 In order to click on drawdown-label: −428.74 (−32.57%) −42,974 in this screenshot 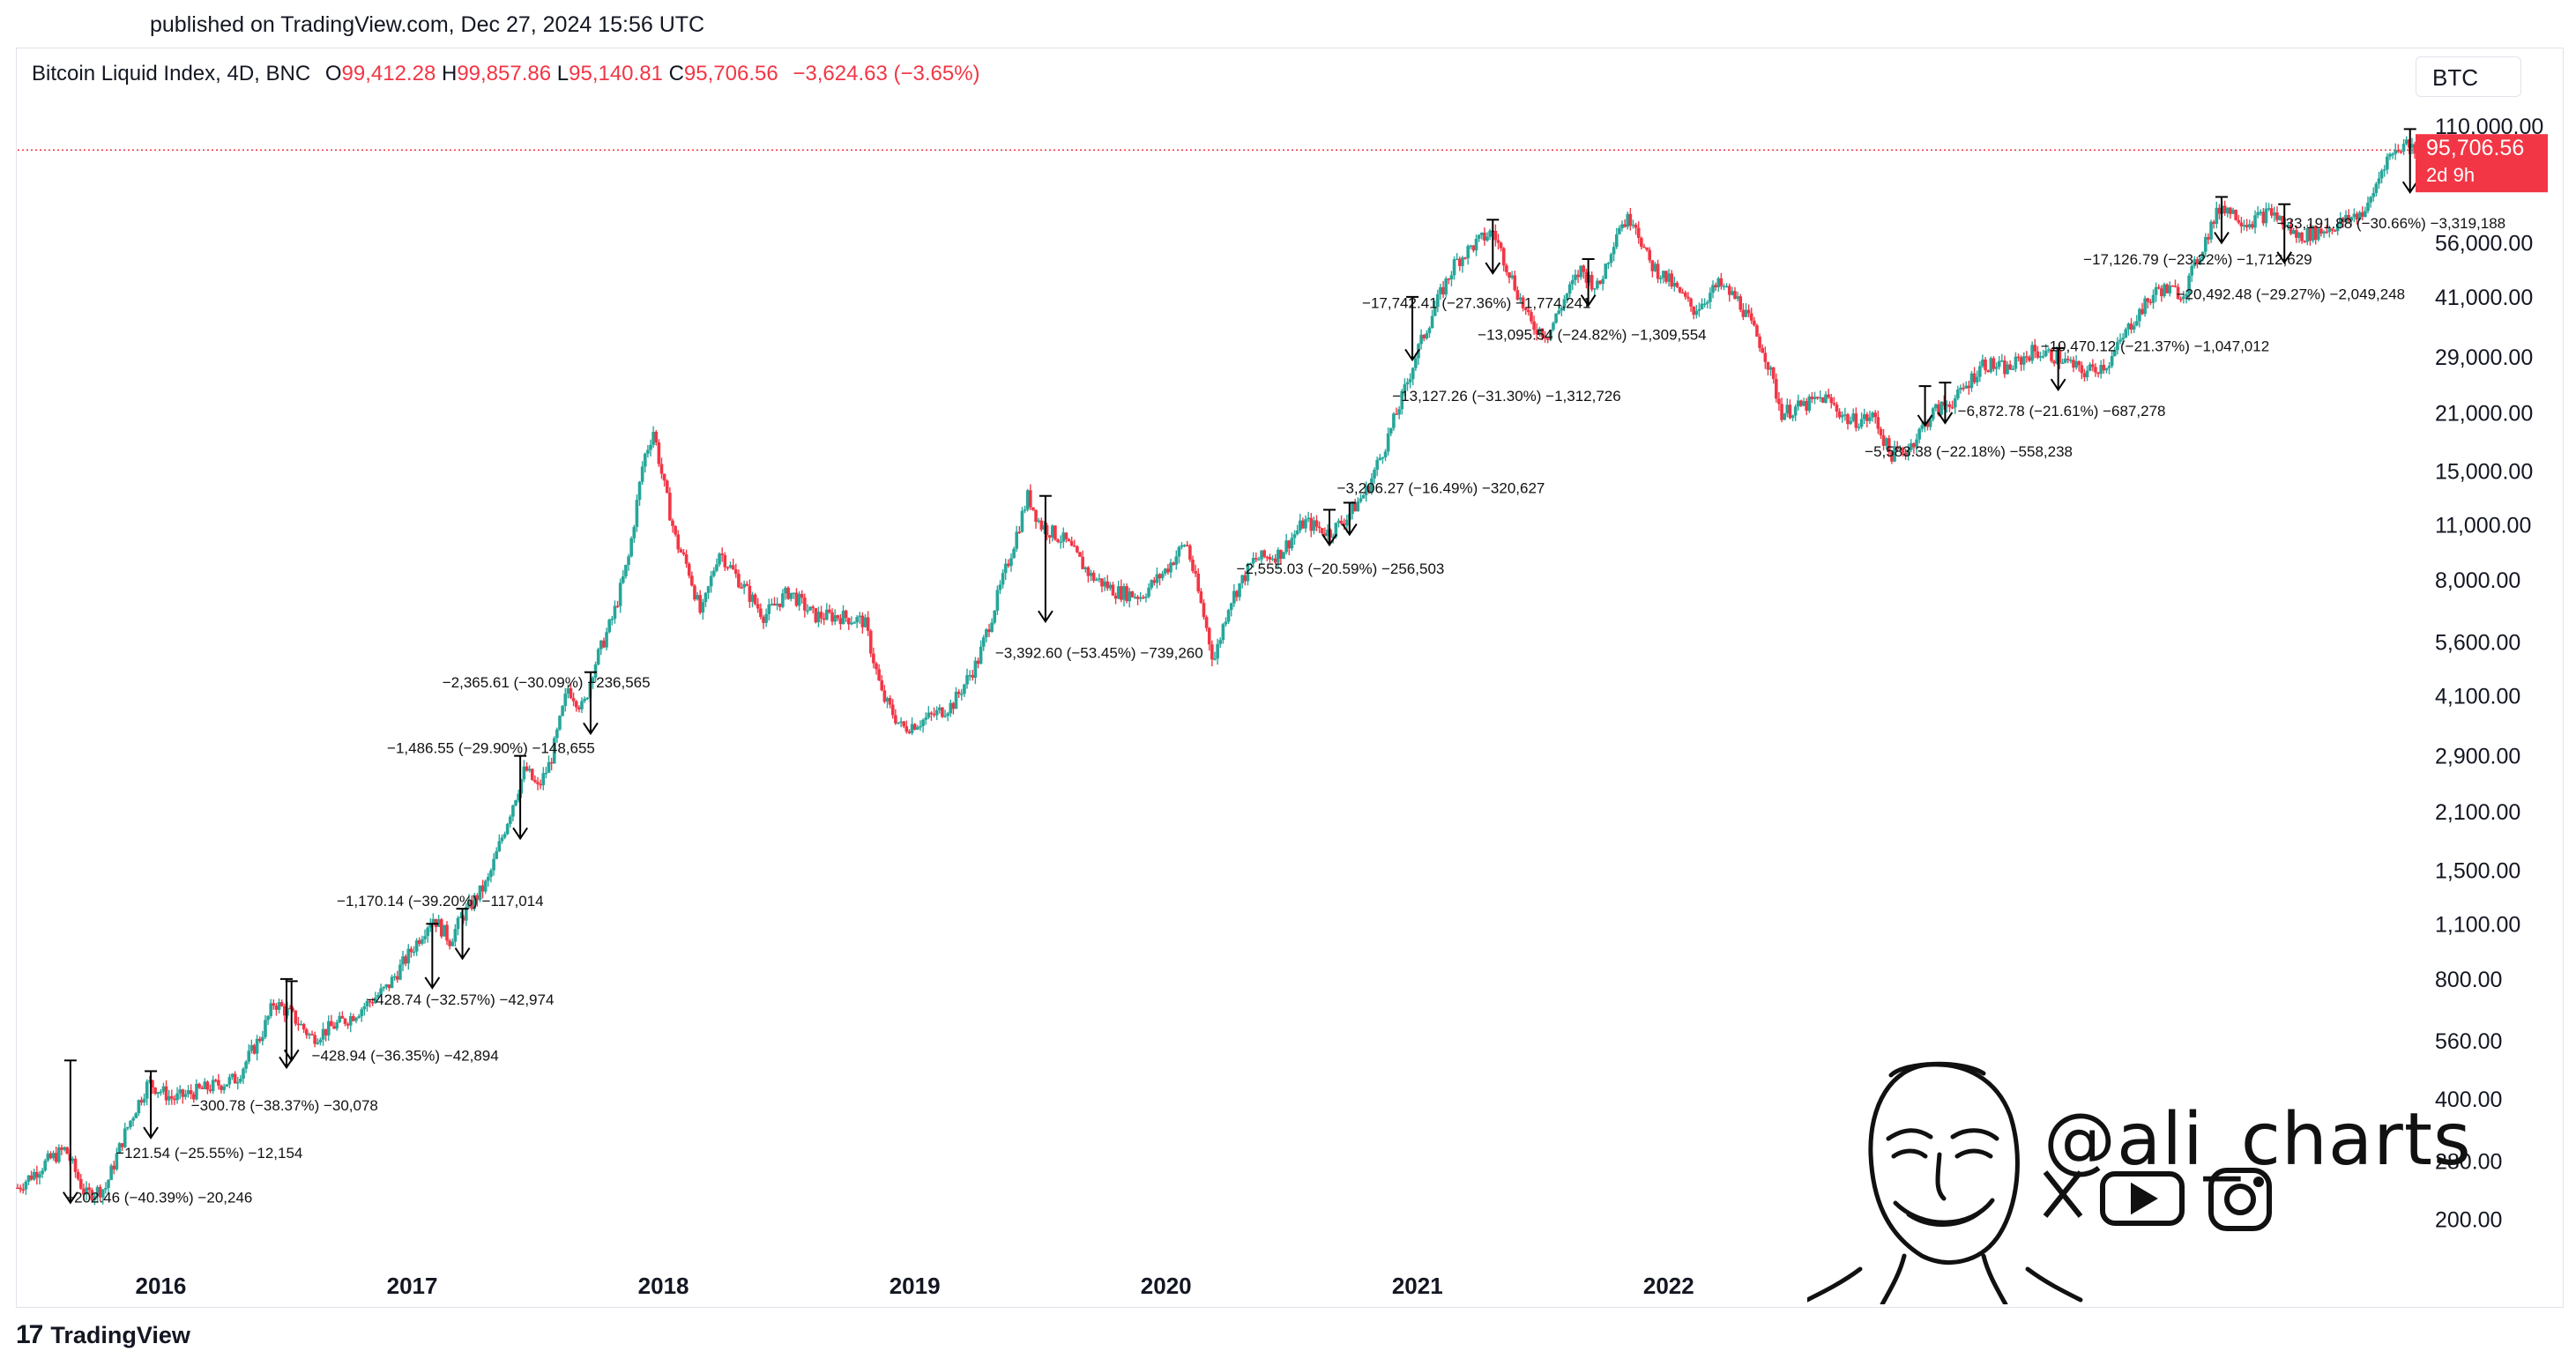, I will do `click(461, 999)`.